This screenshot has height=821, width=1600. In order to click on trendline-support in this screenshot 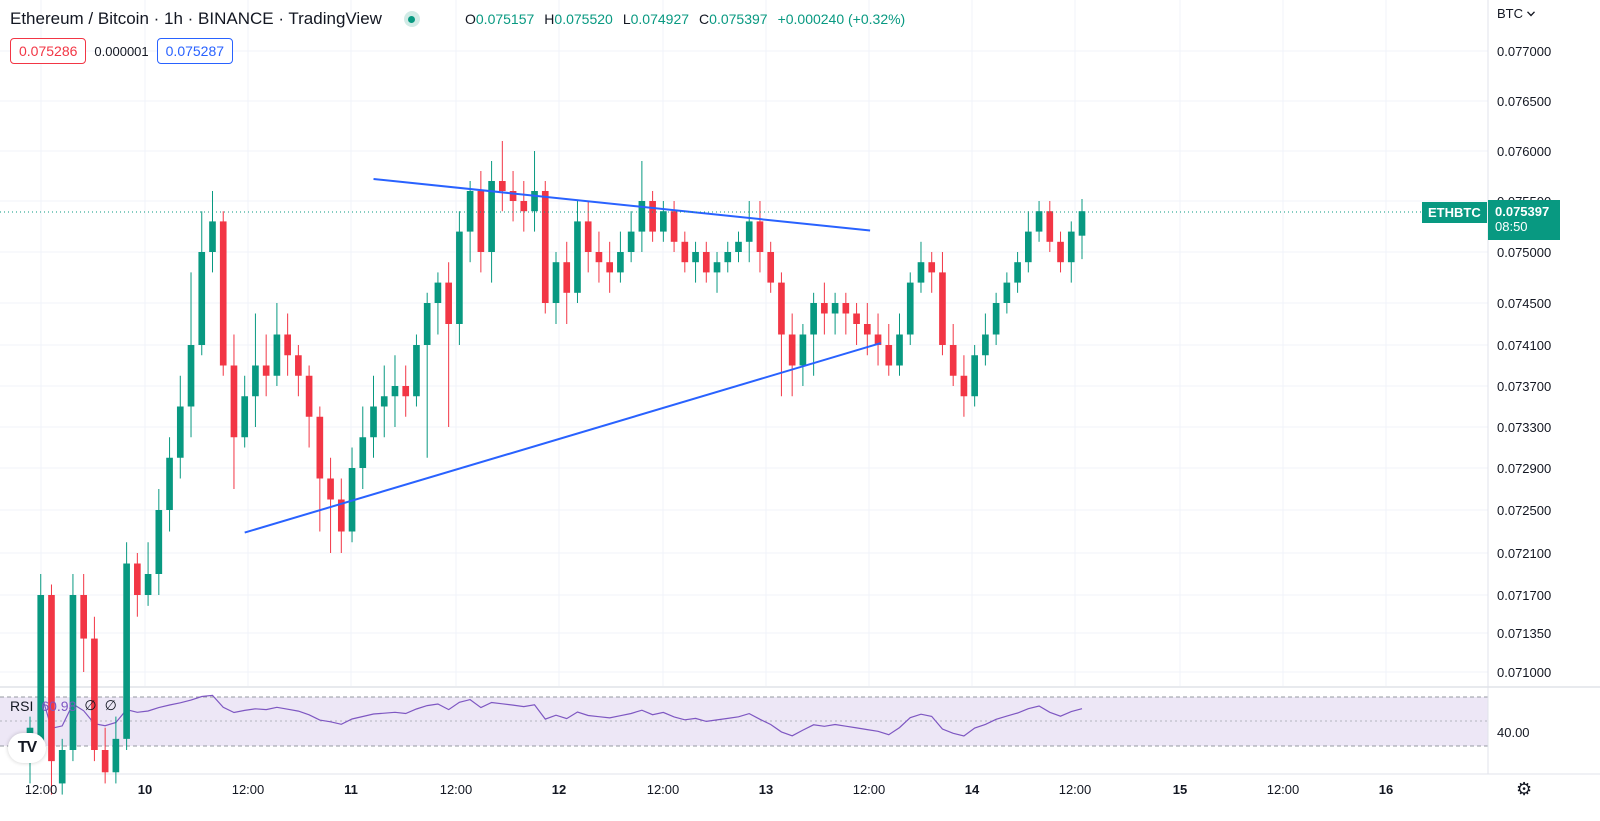, I will do `click(563, 438)`.